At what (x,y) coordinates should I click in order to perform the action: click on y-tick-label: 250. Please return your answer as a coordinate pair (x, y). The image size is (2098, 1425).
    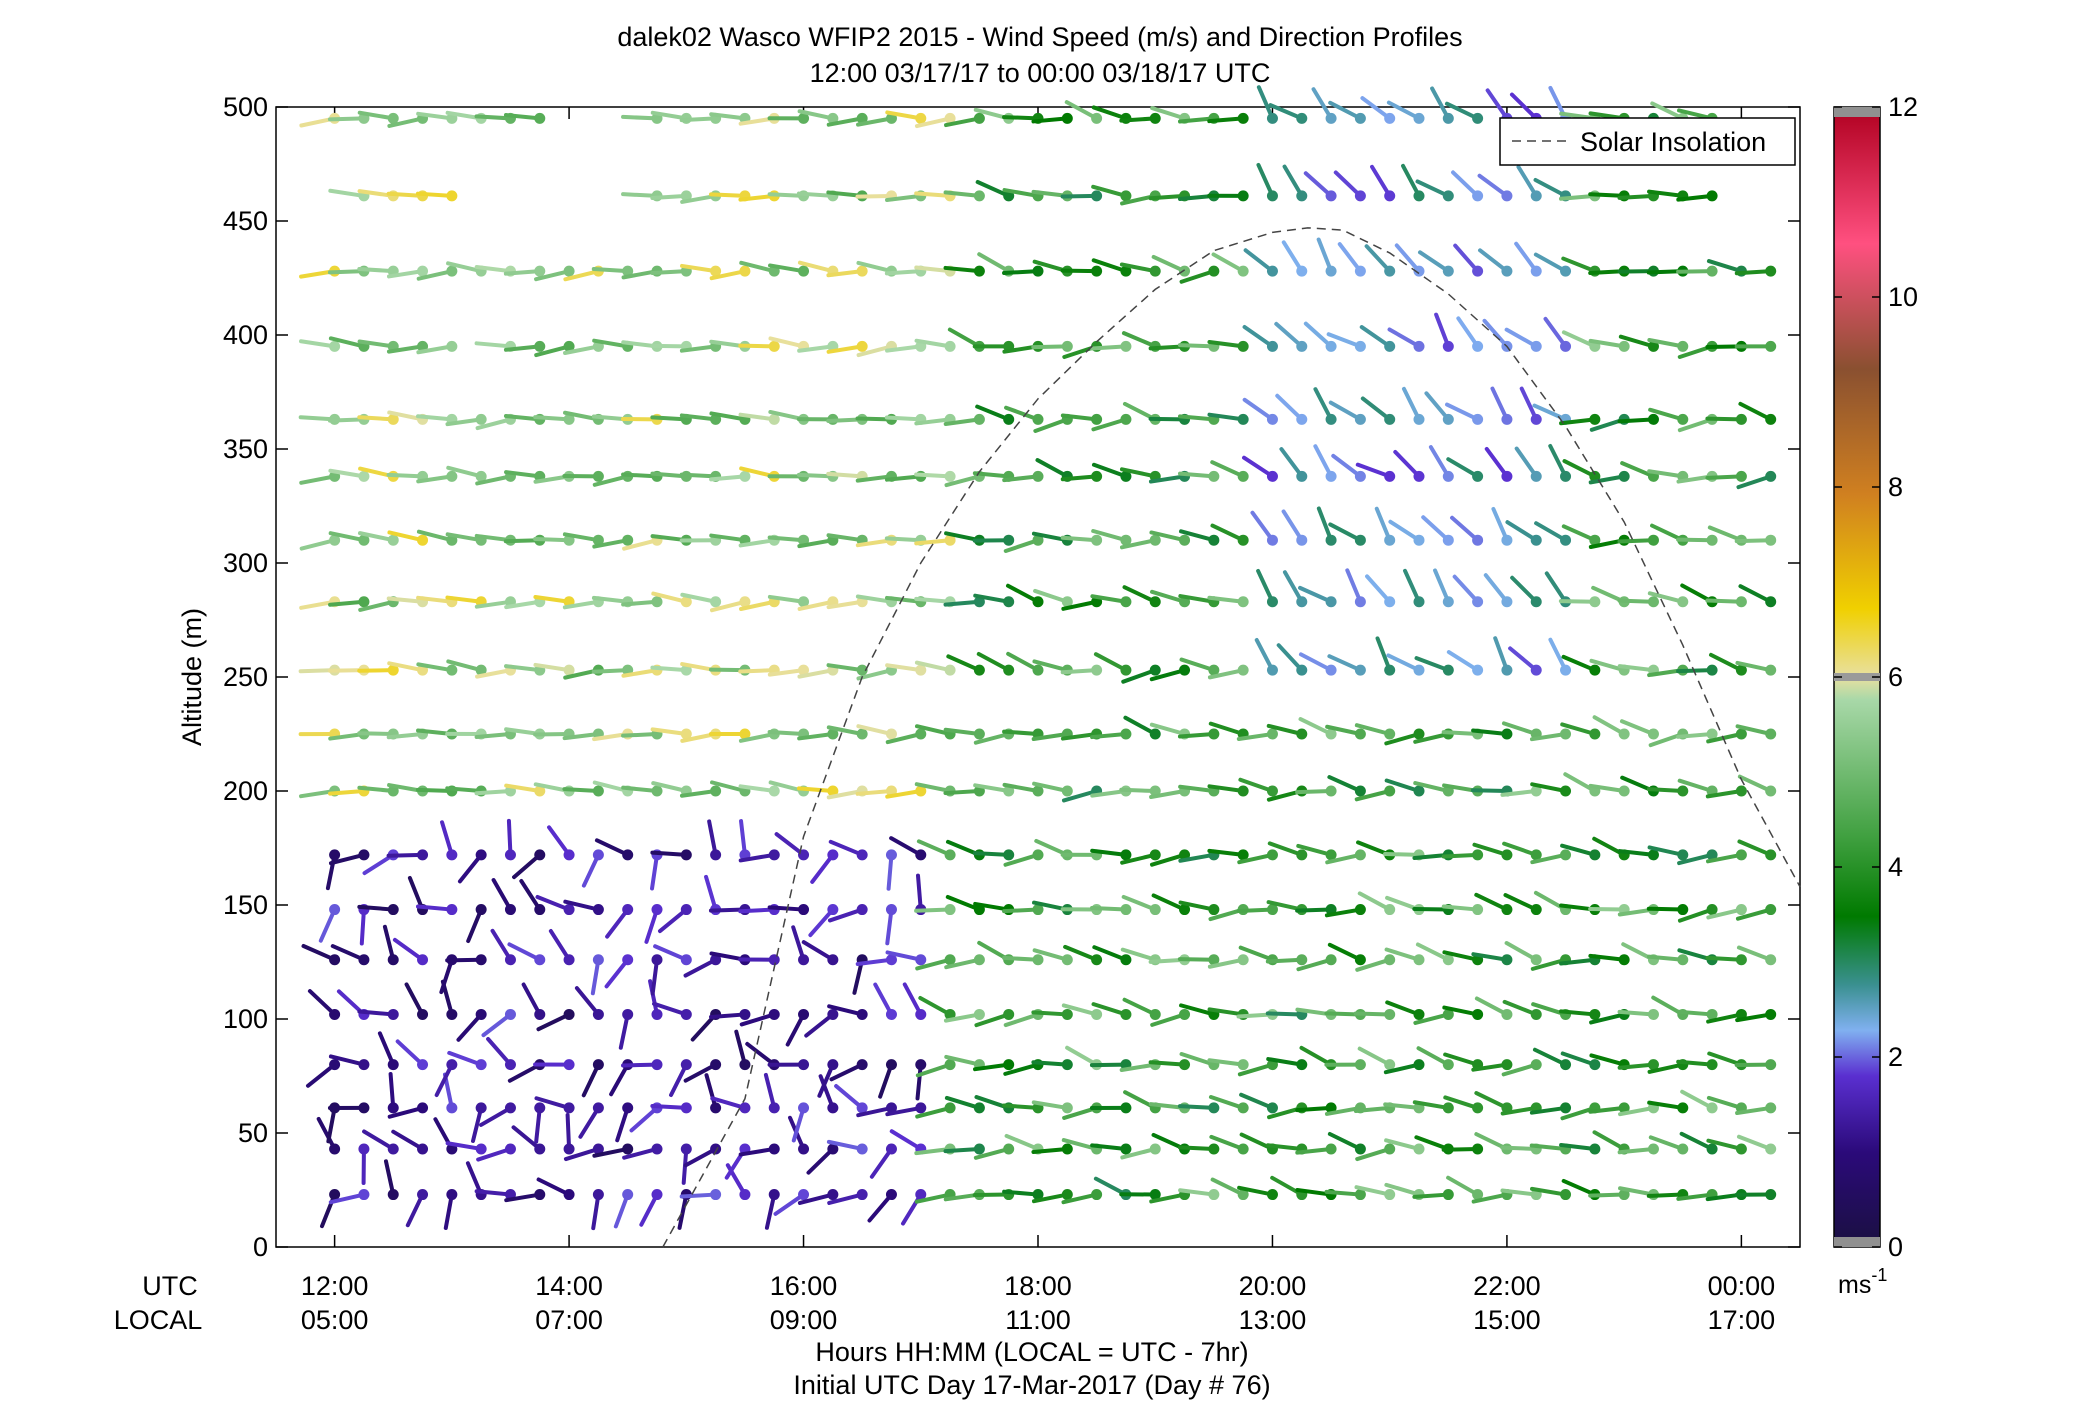
    Looking at the image, I should click on (245, 677).